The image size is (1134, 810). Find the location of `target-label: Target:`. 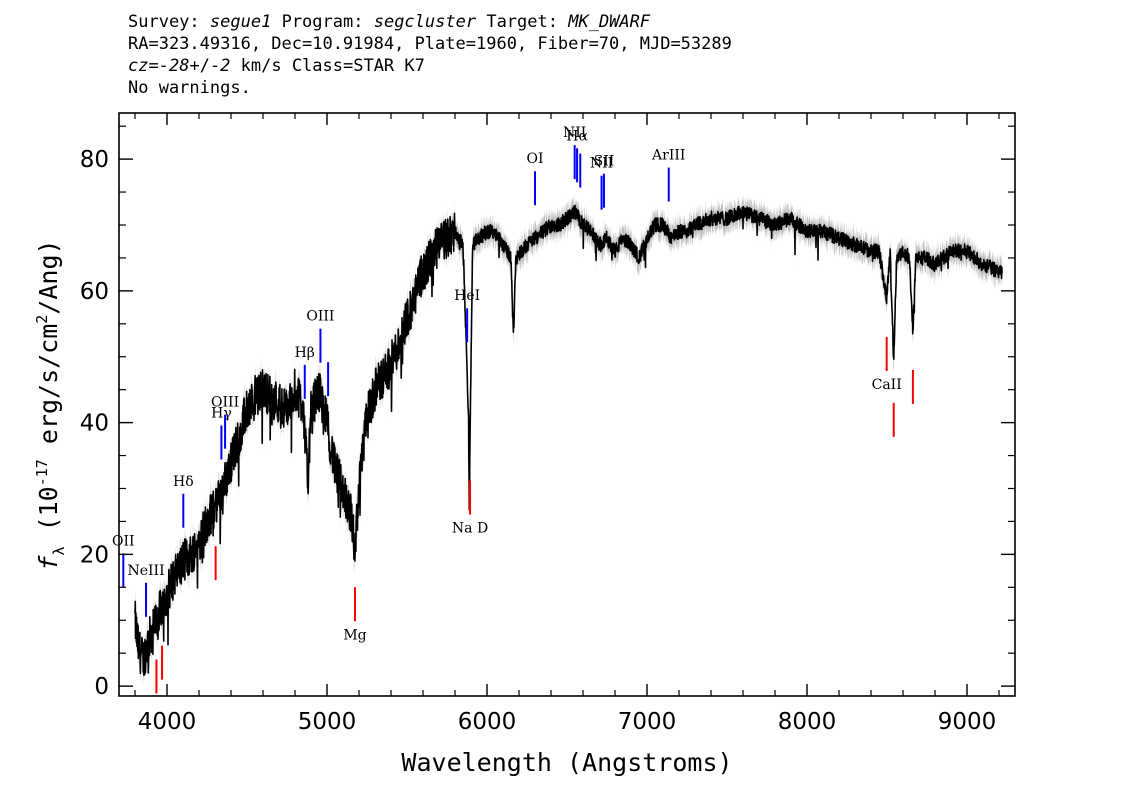

target-label: Target: is located at coordinates (522, 22).